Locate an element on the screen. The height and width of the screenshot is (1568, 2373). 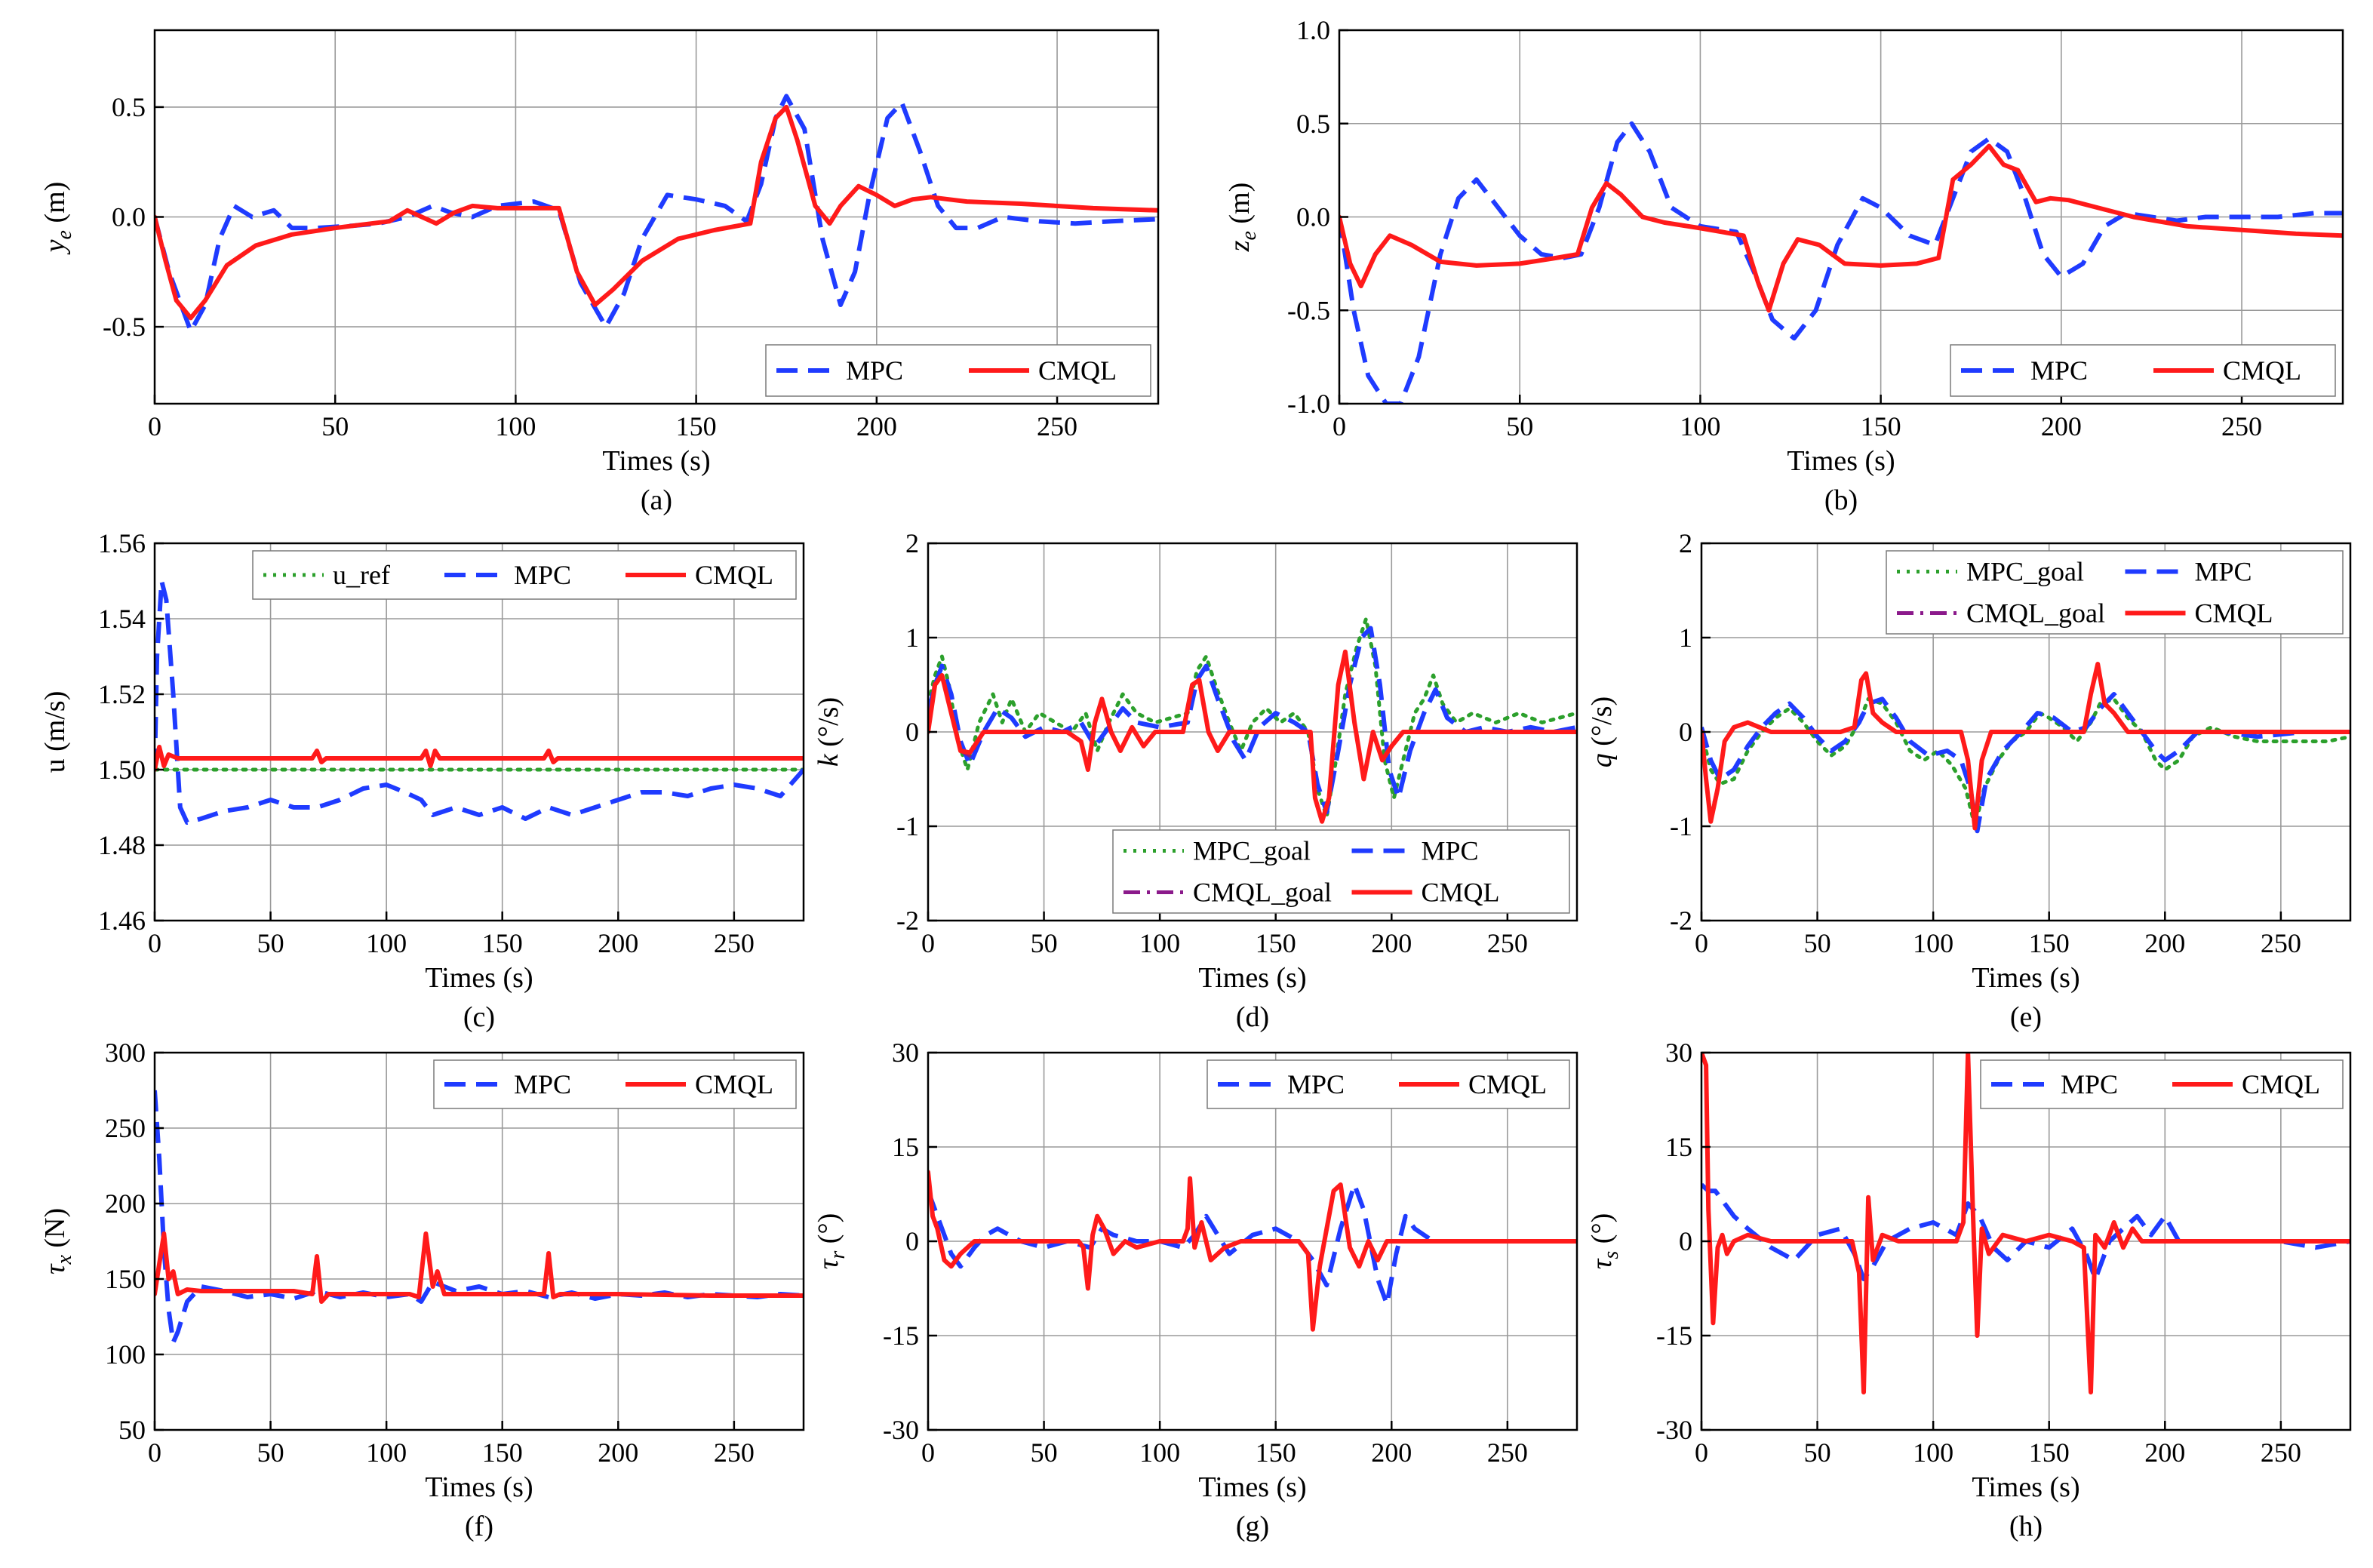
panel-label-e: (e) is located at coordinates (2026, 1017).